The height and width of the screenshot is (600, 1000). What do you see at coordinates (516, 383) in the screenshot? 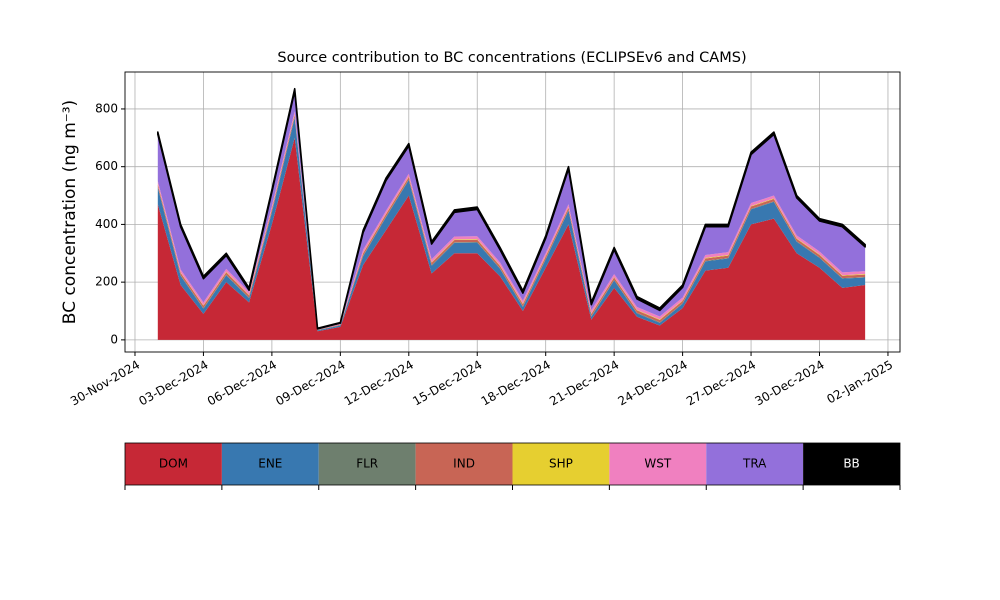
I see `x-tick-label: 18-Dec-2024` at bounding box center [516, 383].